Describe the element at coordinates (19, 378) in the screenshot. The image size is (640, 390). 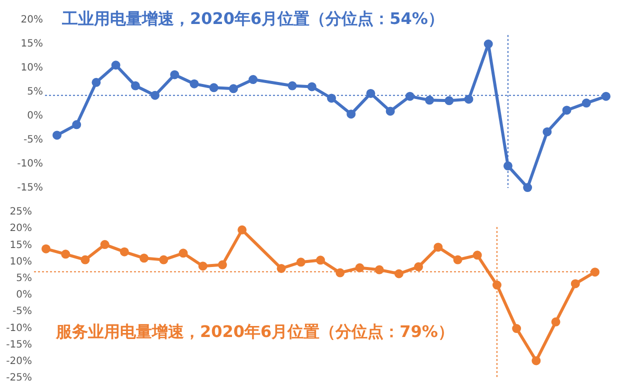
I see `y-tick-label: -25%` at that location.